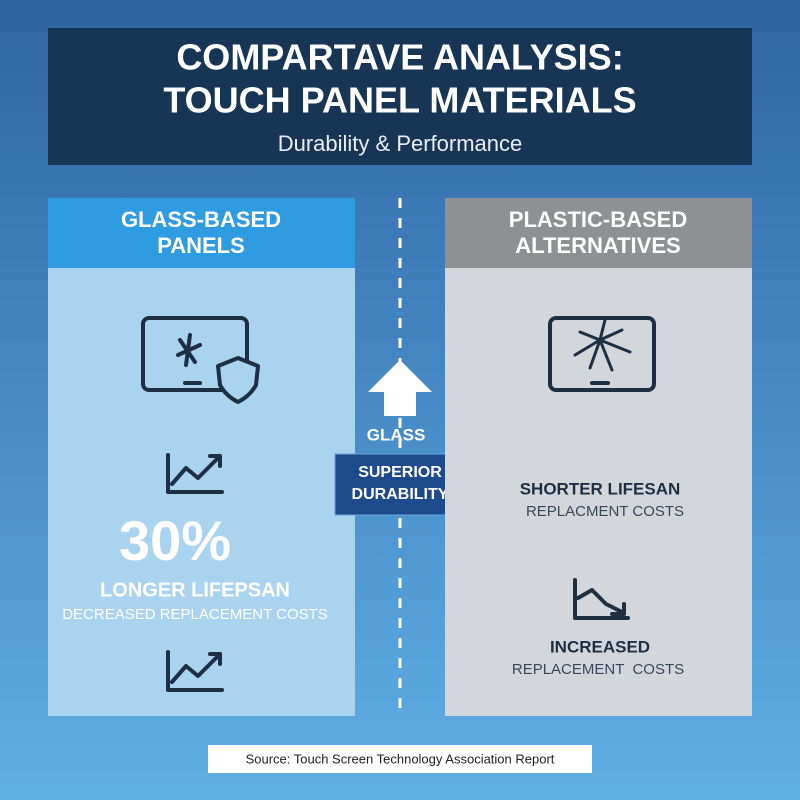 The height and width of the screenshot is (800, 800). I want to click on point-note: REPLACEMENT COSTS, so click(598, 669).